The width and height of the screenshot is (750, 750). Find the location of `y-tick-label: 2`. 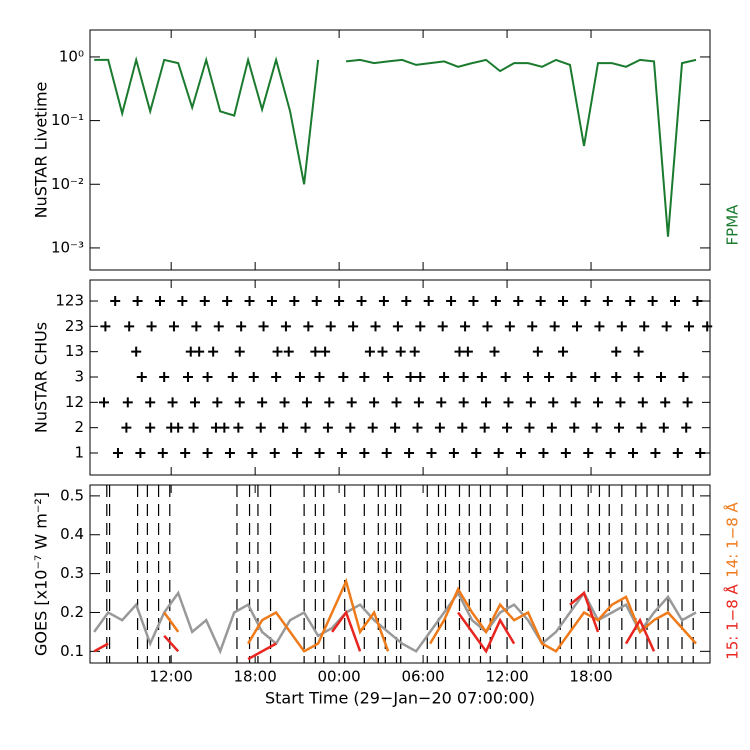

y-tick-label: 2 is located at coordinates (79, 427).